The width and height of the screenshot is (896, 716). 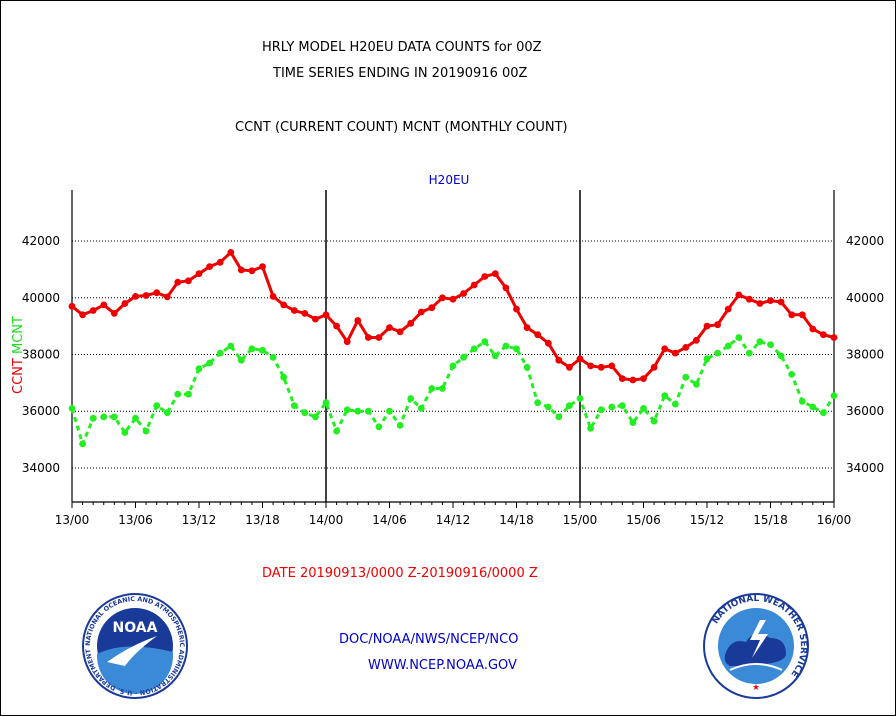 I want to click on x-tick-label: 16/00, so click(x=834, y=520).